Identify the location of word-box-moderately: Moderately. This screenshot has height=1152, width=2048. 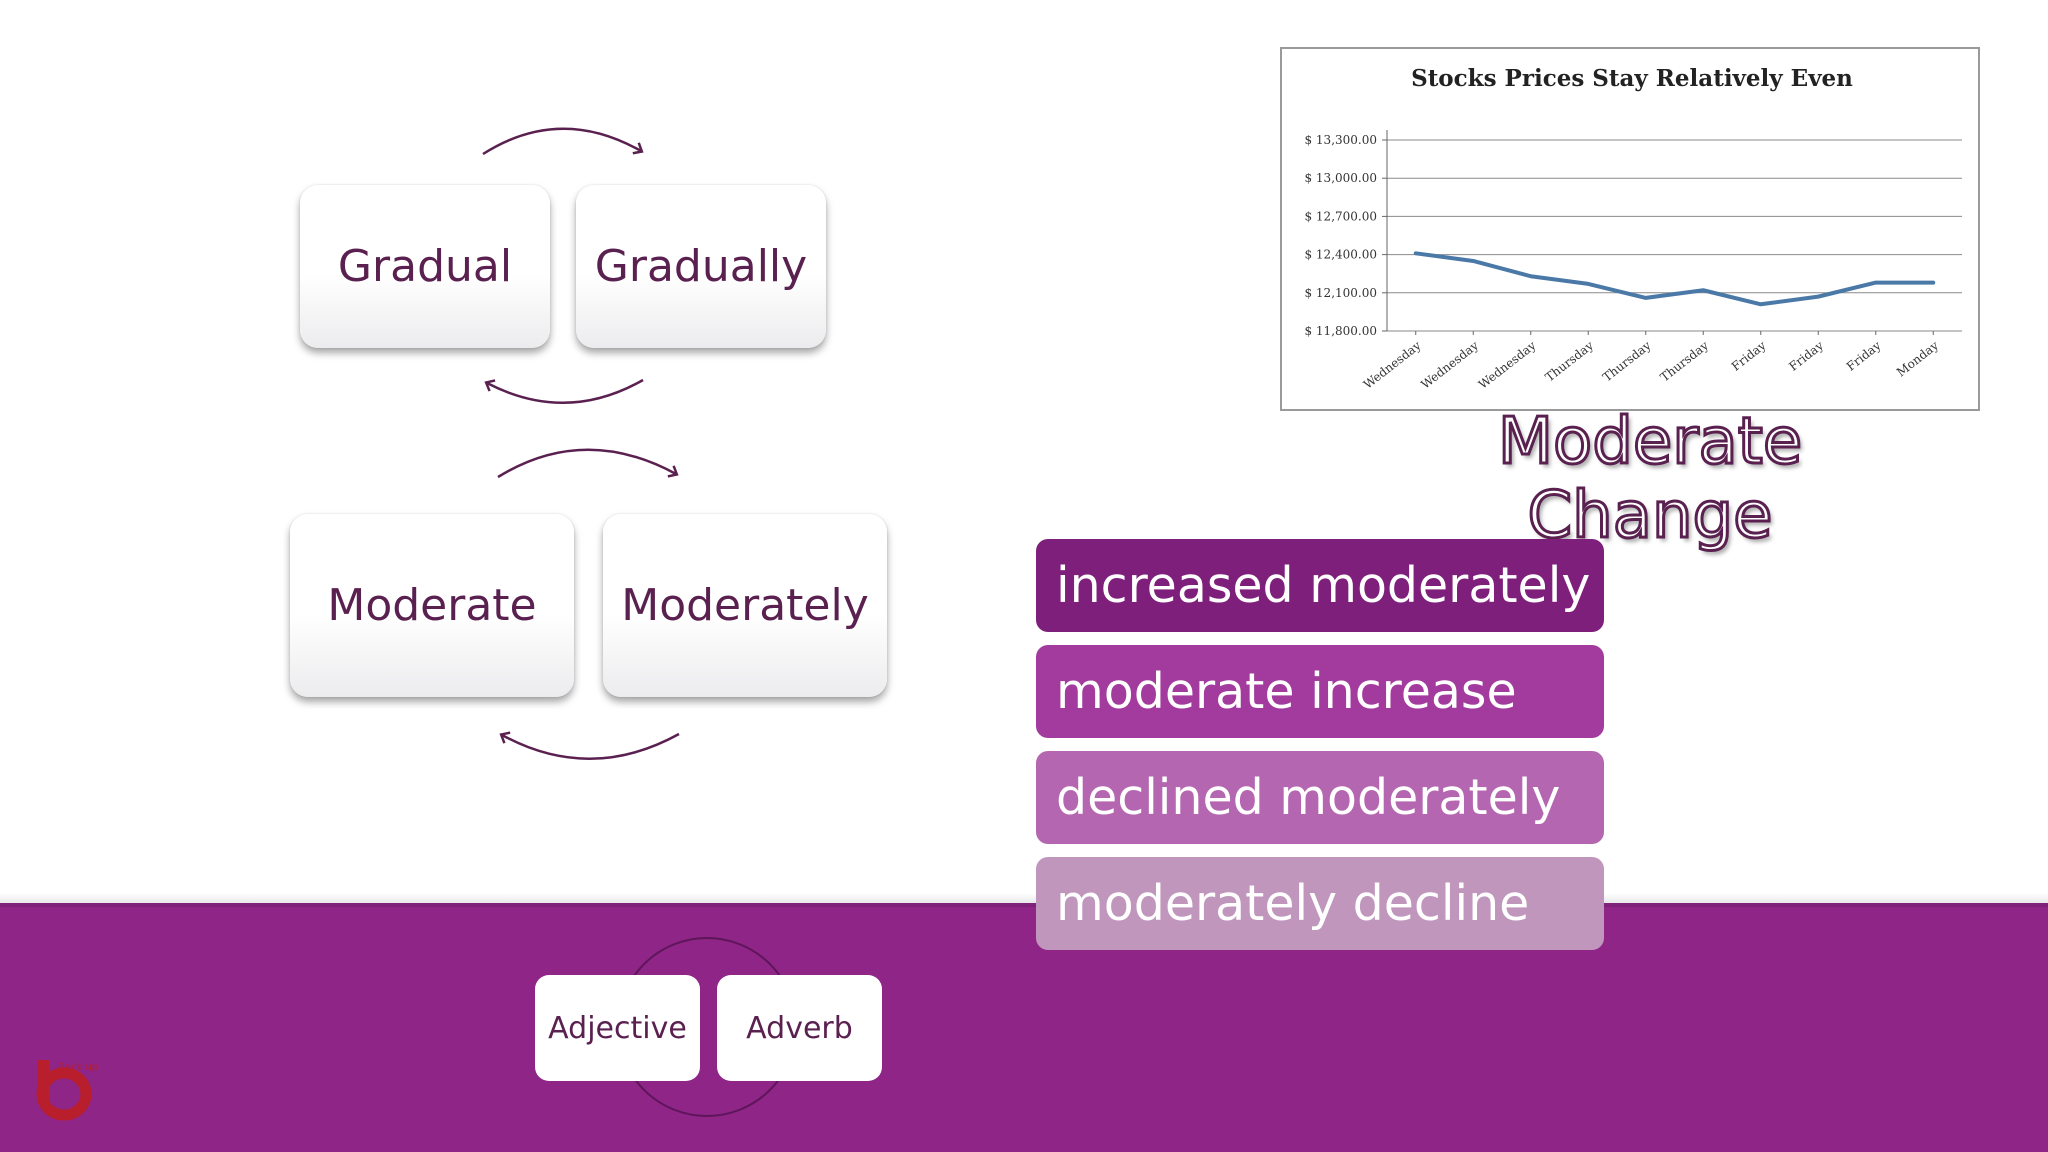
(745, 605).